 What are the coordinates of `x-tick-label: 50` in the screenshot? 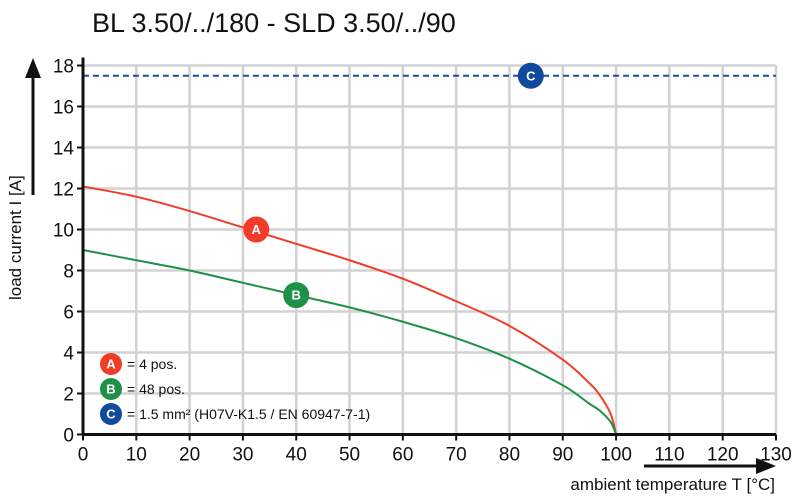 It's located at (349, 455).